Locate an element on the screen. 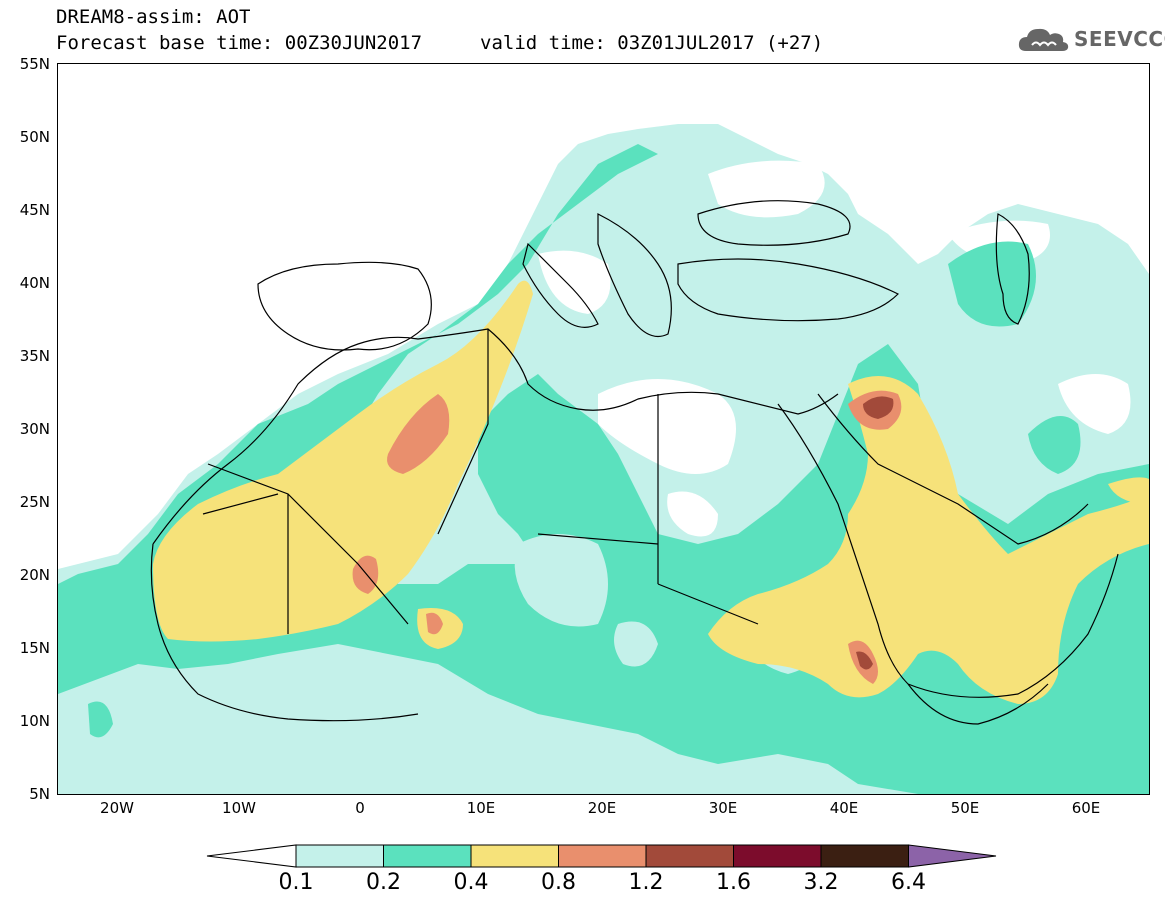 Image resolution: width=1165 pixels, height=905 pixels. colorbar-label-0.4: 0.4 is located at coordinates (471, 882).